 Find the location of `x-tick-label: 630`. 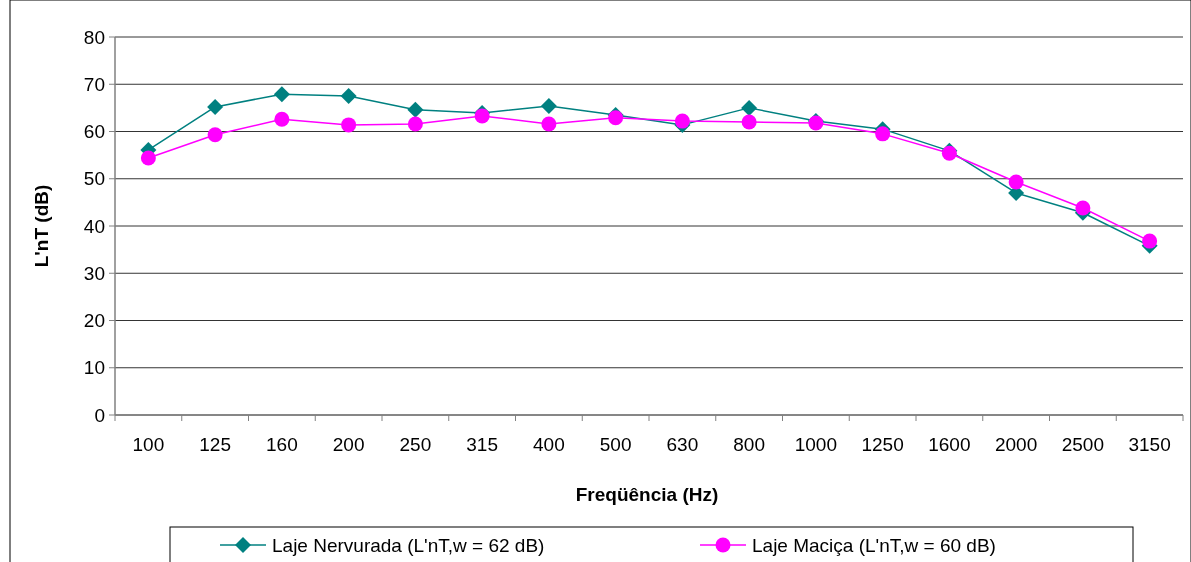

x-tick-label: 630 is located at coordinates (682, 444).